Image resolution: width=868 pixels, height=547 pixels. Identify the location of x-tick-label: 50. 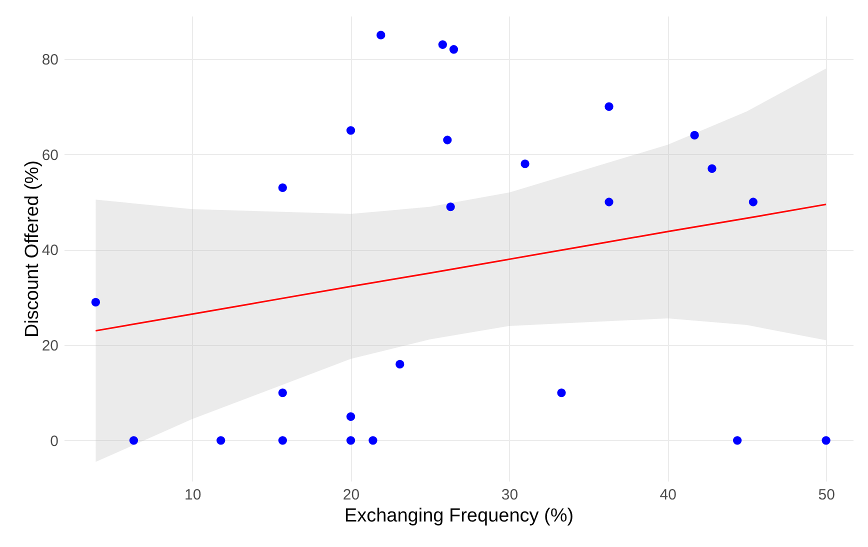
(826, 495).